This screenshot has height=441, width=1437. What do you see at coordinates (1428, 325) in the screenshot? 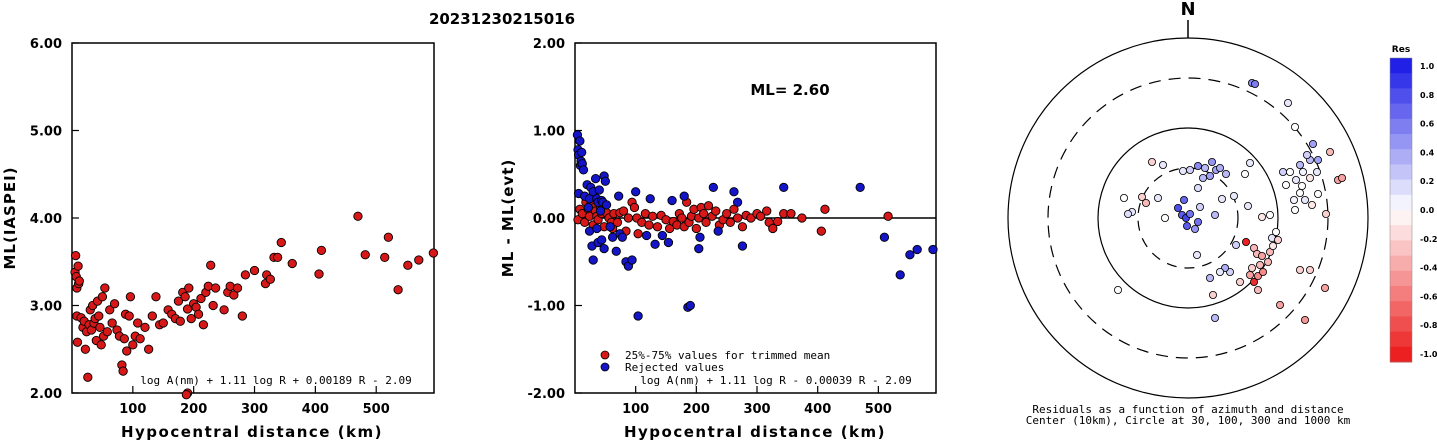
I see `colorbar-tick-label: -0.8` at bounding box center [1428, 325].